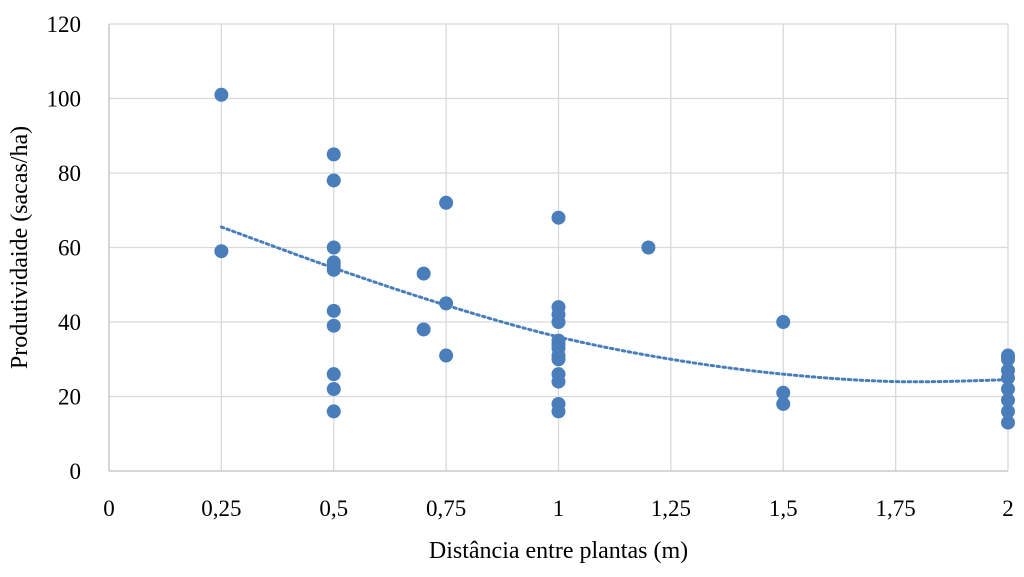 The width and height of the screenshot is (1024, 577). Describe the element at coordinates (671, 508) in the screenshot. I see `x-tick-label: 1,25` at that location.